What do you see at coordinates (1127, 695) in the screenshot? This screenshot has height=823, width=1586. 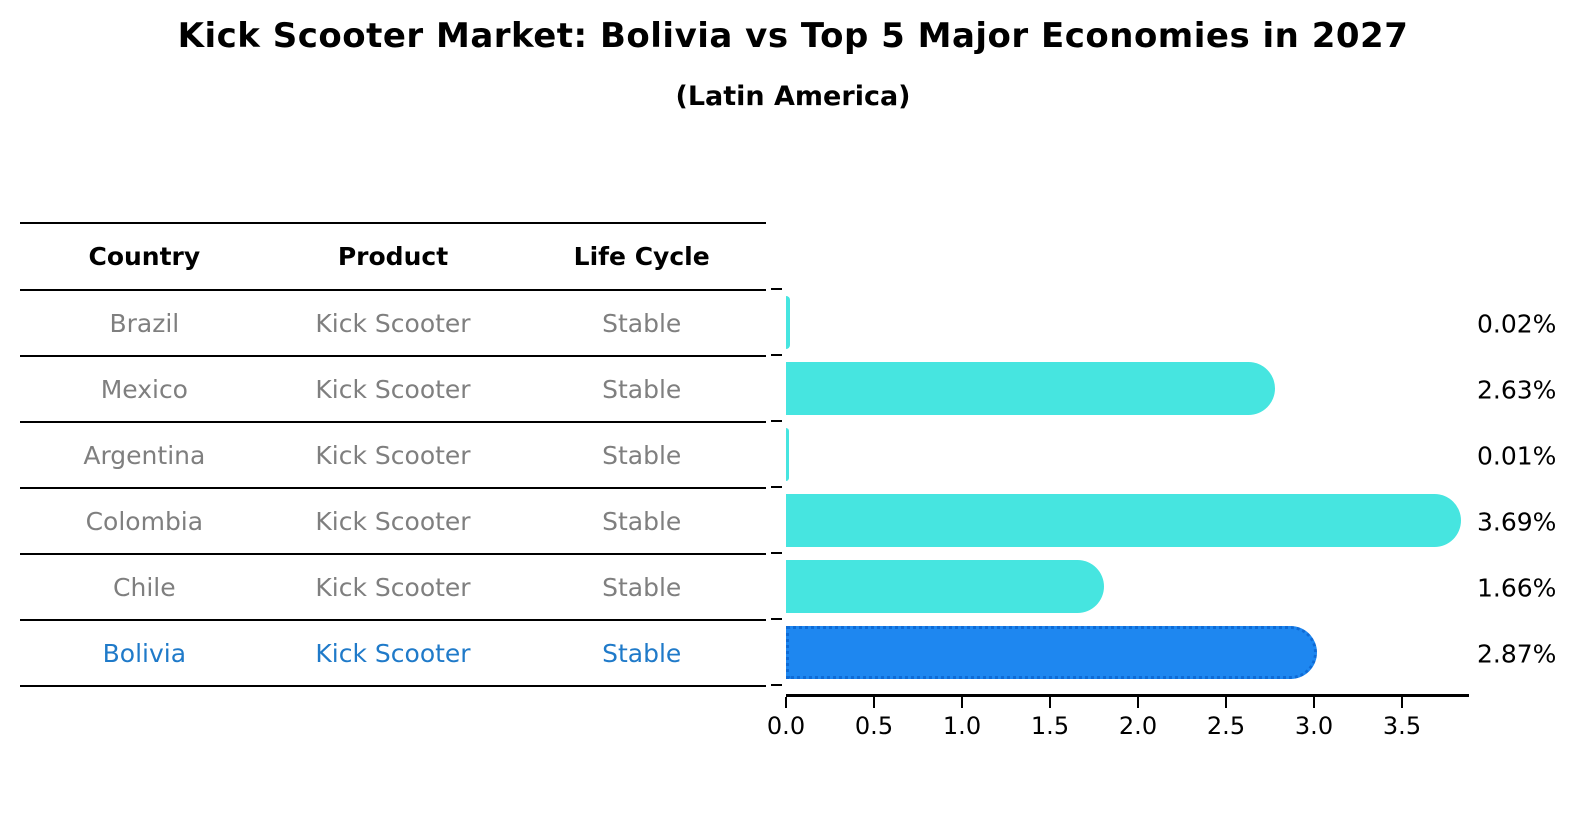 I see `x-axis-line` at bounding box center [1127, 695].